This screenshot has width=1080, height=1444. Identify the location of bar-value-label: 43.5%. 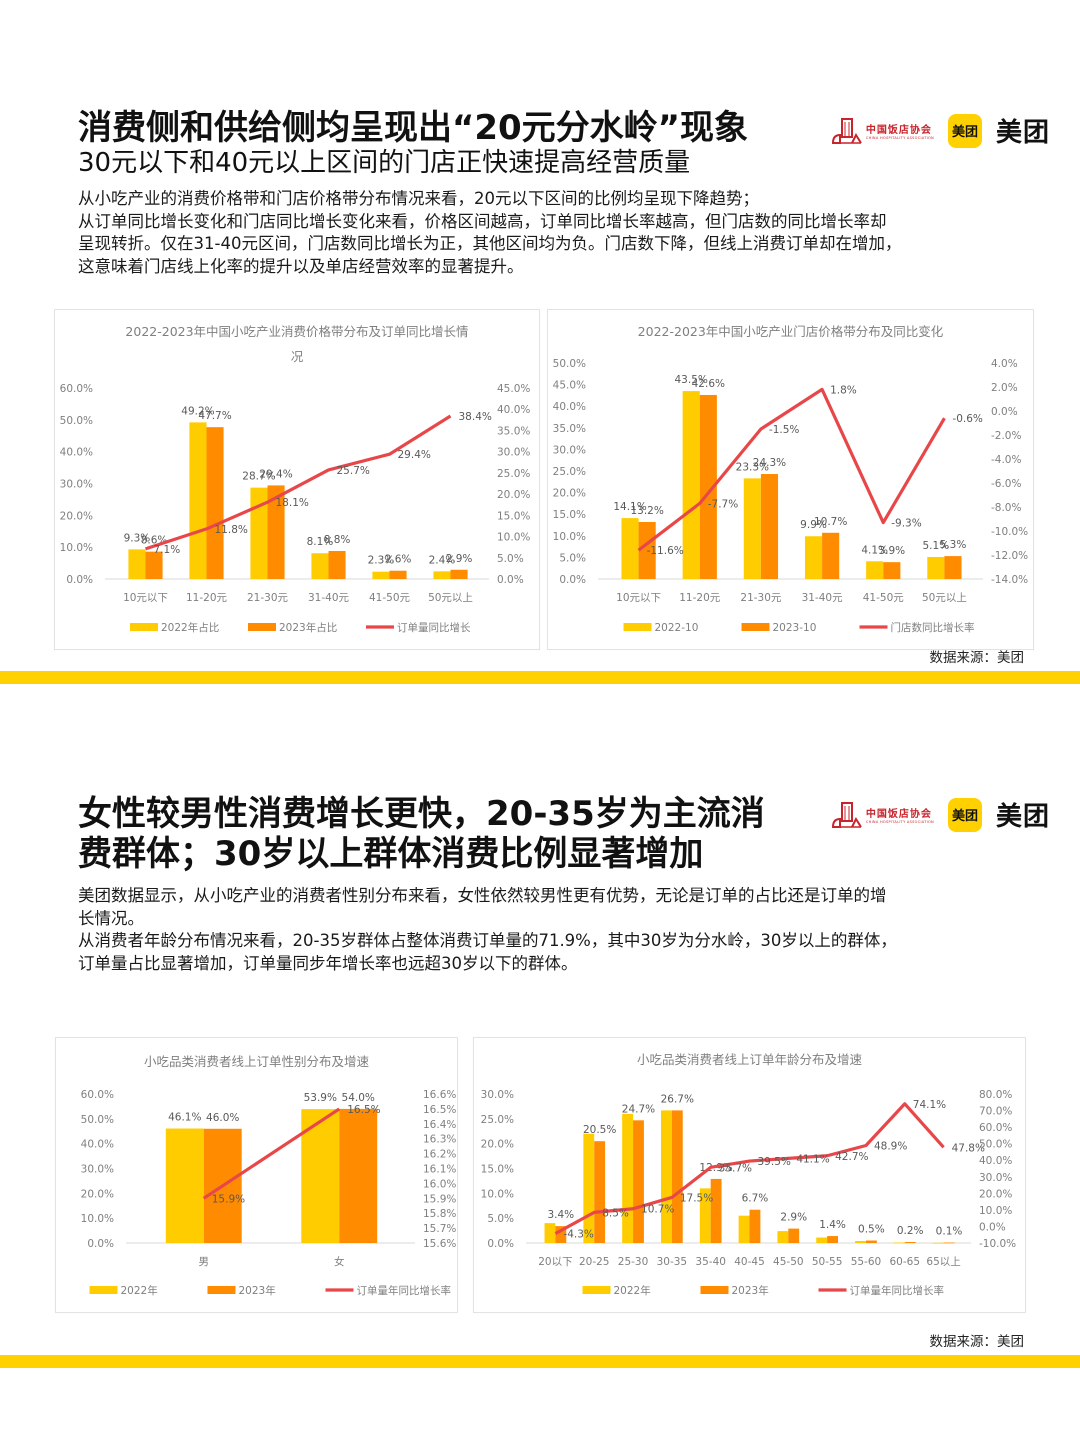
(691, 380).